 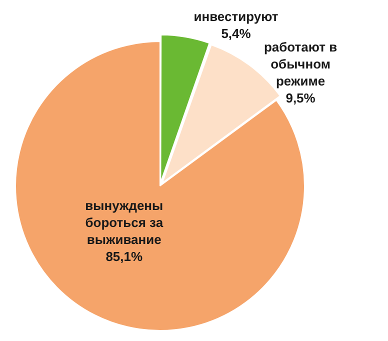 I want to click on slice-label: инвестируют, so click(x=236, y=16).